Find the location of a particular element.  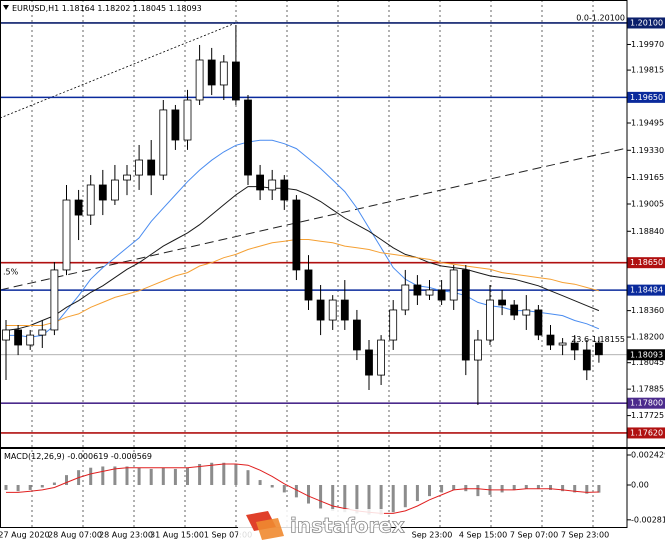

x-tick-label: 27 Aug 2020 is located at coordinates (25, 535).